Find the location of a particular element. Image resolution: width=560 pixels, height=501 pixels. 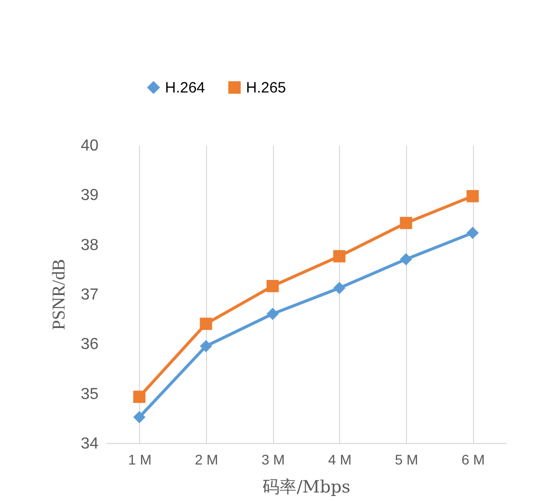

y-tick-label: 34 is located at coordinates (89, 444).